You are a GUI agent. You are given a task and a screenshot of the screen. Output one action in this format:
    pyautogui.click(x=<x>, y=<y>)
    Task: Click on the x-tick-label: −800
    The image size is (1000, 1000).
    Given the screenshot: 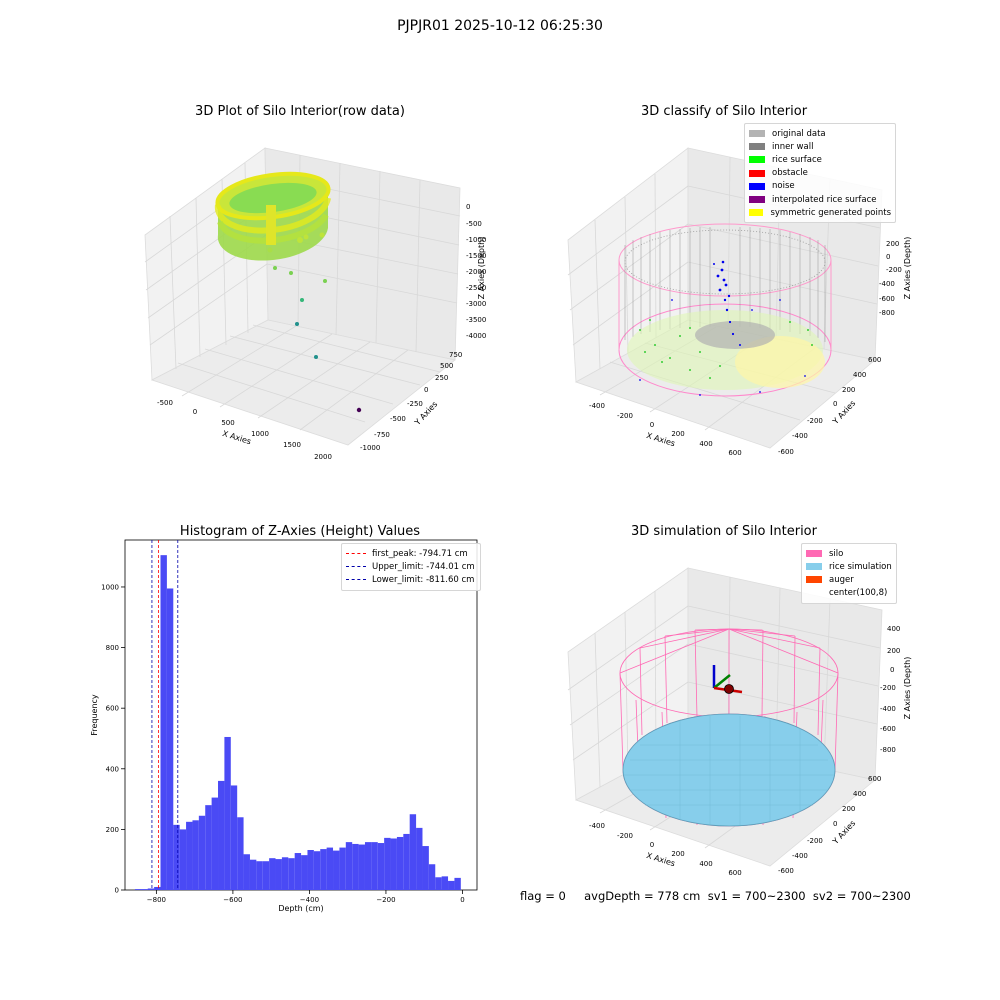 What is the action you would take?
    pyautogui.click(x=156, y=900)
    